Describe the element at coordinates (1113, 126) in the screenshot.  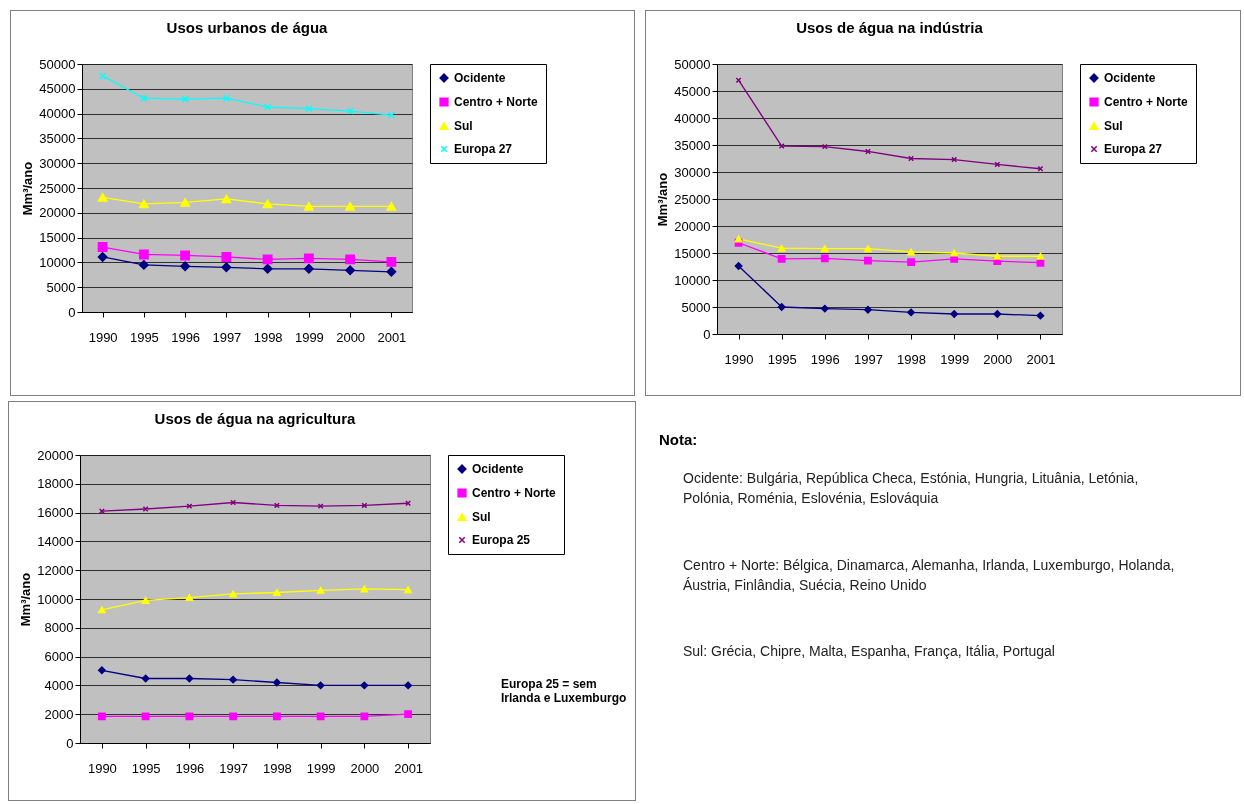
I see `legend-label: Sul` at that location.